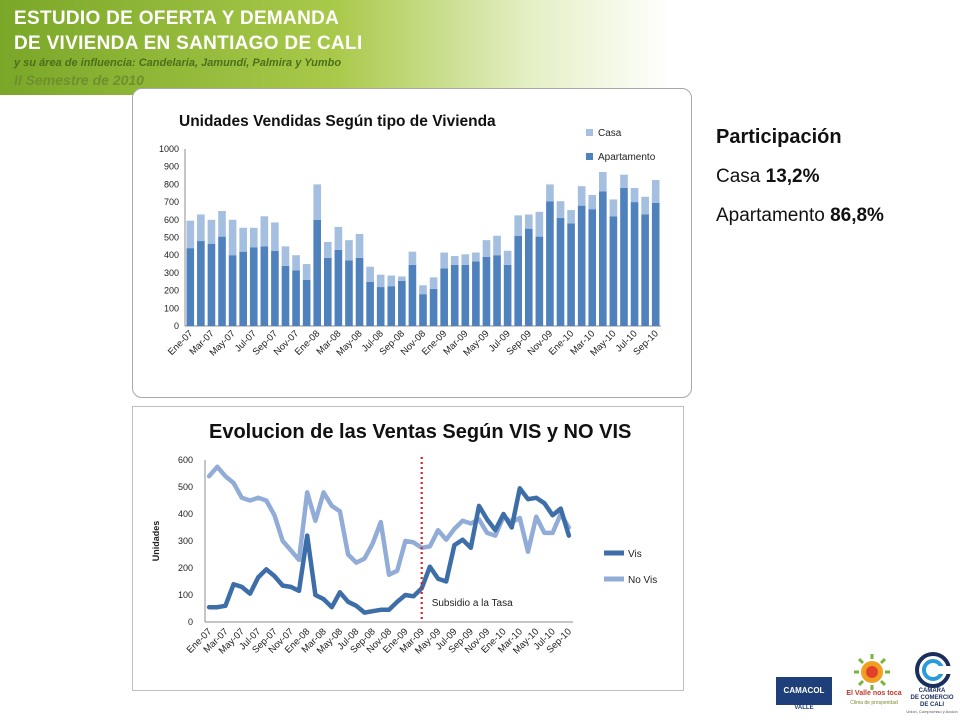 The image size is (960, 720). I want to click on chart1-ytick-label: 100, so click(171, 308).